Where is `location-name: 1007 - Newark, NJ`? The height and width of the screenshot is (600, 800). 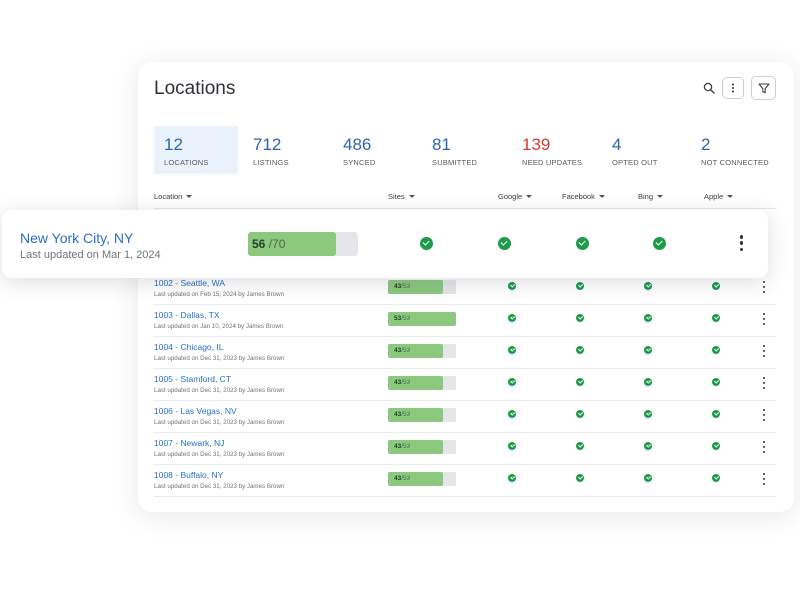 location-name: 1007 - Newark, NJ is located at coordinates (189, 443).